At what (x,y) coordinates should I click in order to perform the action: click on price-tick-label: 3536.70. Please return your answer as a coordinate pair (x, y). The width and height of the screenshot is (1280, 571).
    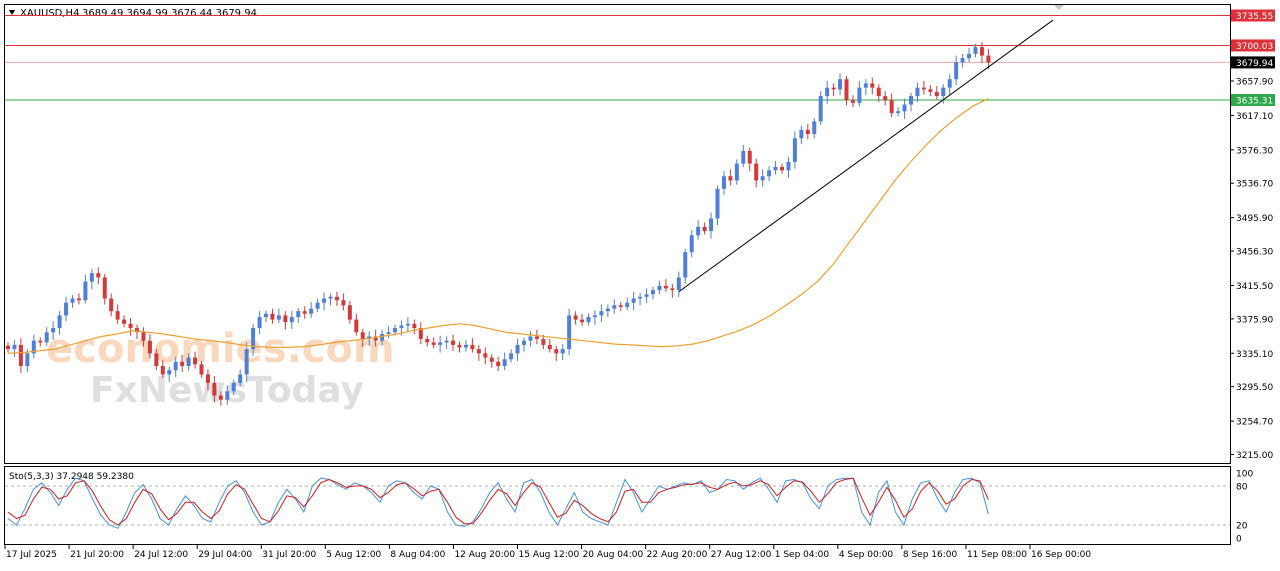
    Looking at the image, I should click on (1254, 185).